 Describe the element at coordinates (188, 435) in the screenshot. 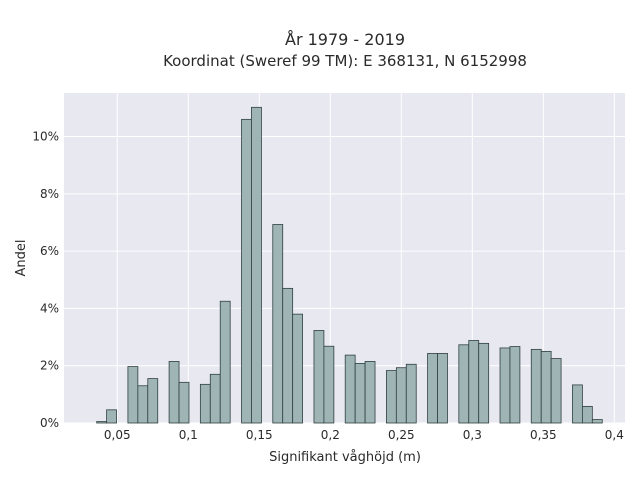

I see `x-tick-label: 0,1` at that location.